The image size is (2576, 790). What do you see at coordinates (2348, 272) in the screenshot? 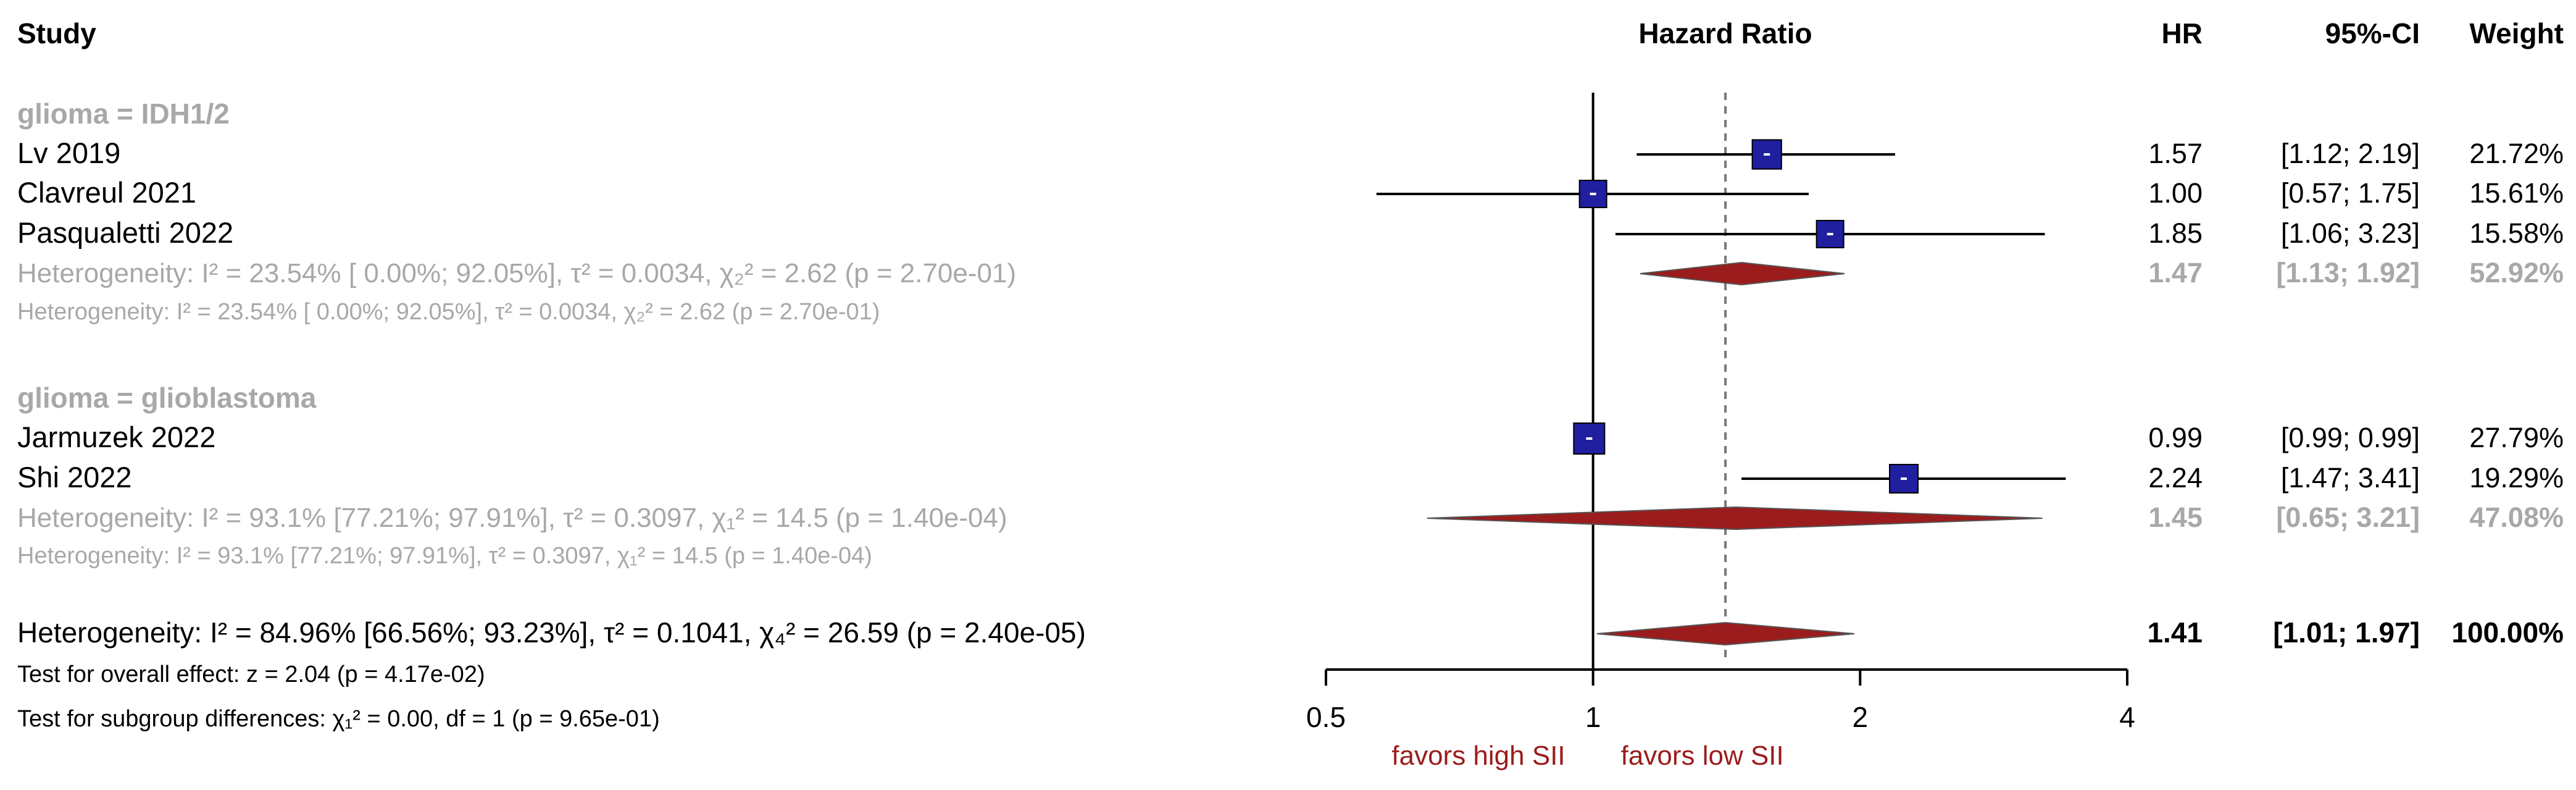
I see `subgroup-ci-value: [1.13; 1.92]` at bounding box center [2348, 272].